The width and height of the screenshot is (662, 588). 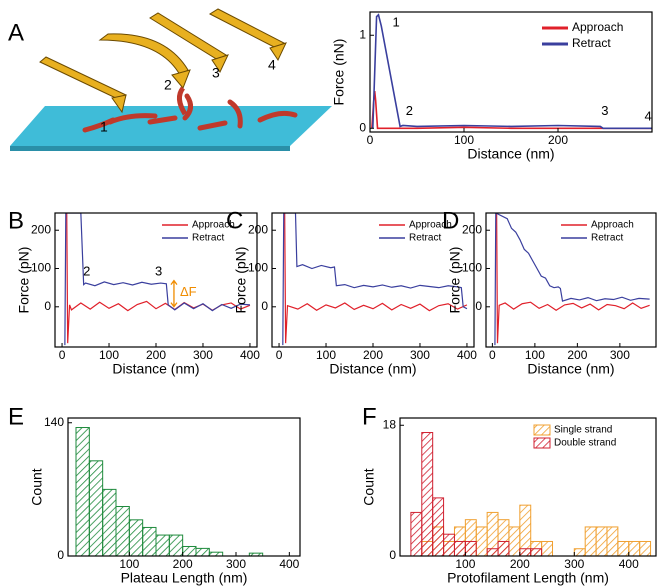 What do you see at coordinates (390, 424) in the screenshot?
I see `y-tick-label: 18` at bounding box center [390, 424].